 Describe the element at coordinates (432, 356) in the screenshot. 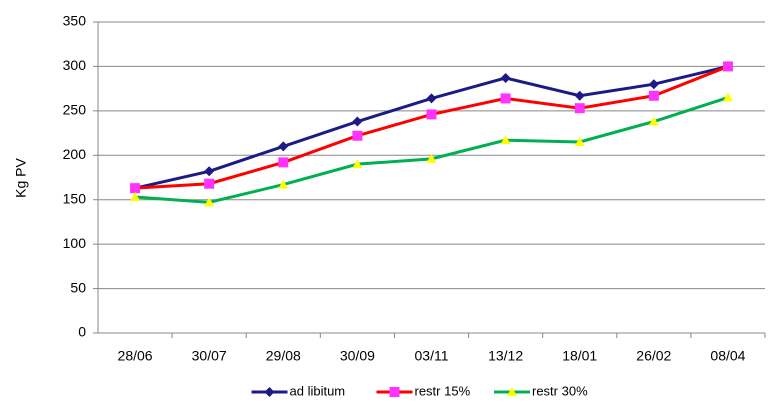

I see `x-tick-label: 03/11` at that location.